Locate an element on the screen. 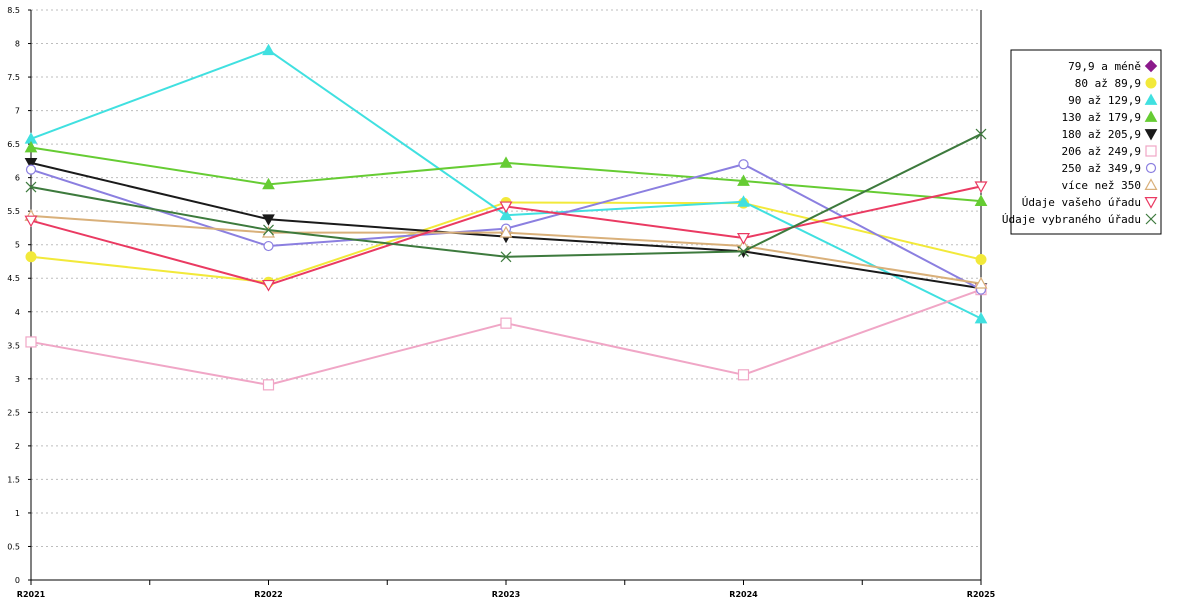 The image size is (1200, 600). x-tick-label: R2024 is located at coordinates (743, 594).